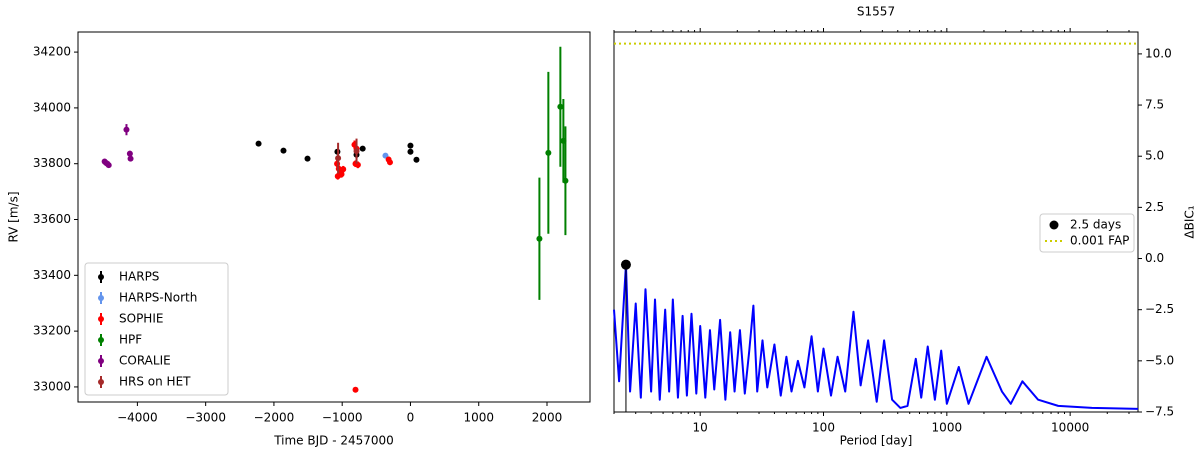 This screenshot has width=1200, height=457. I want to click on y-tick-label: 33600, so click(52, 219).